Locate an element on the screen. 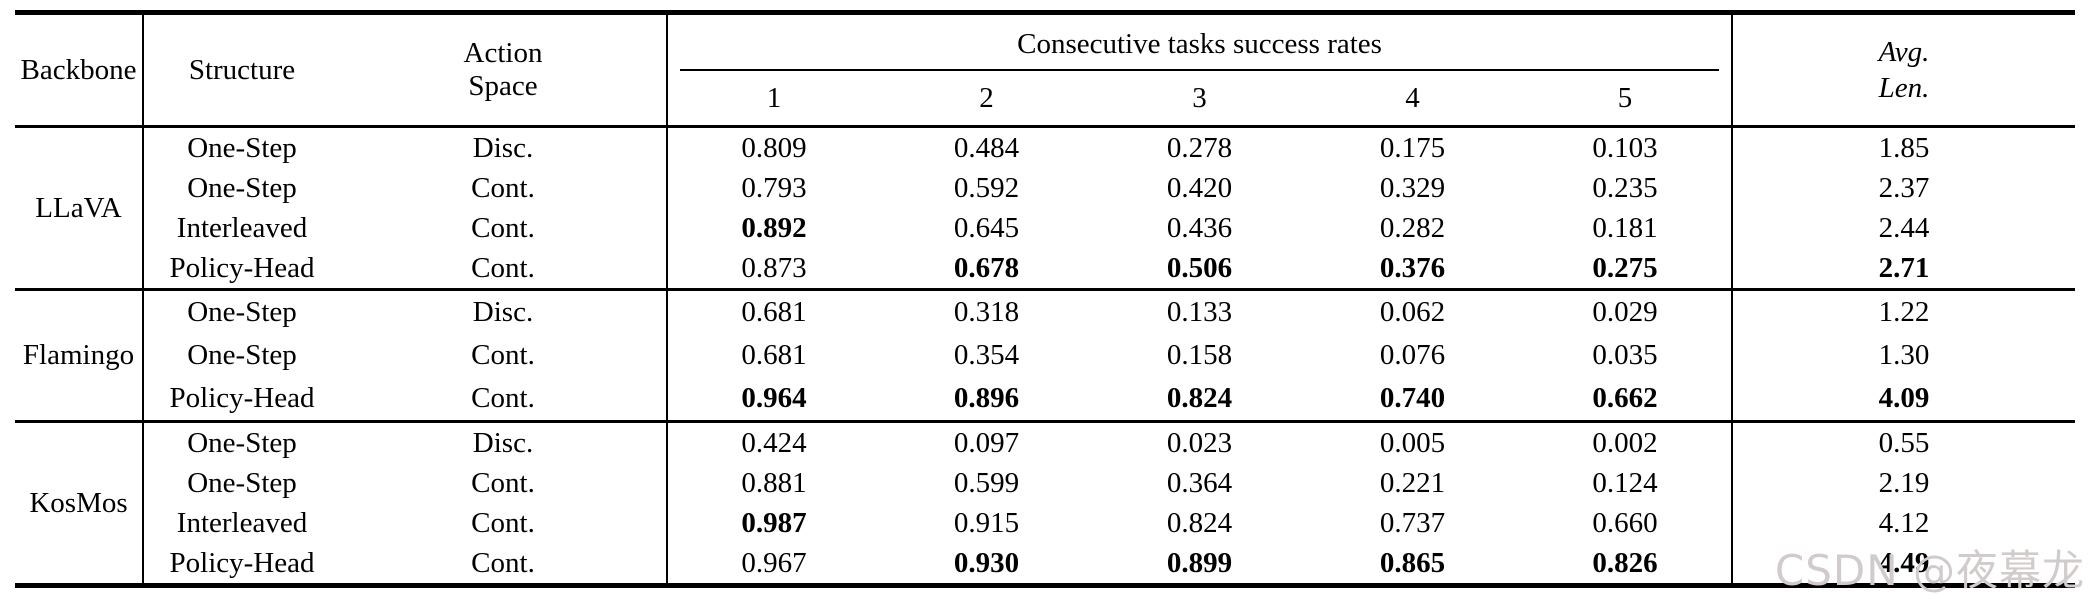  success-rate-cell: 0.364 is located at coordinates (1199, 482).